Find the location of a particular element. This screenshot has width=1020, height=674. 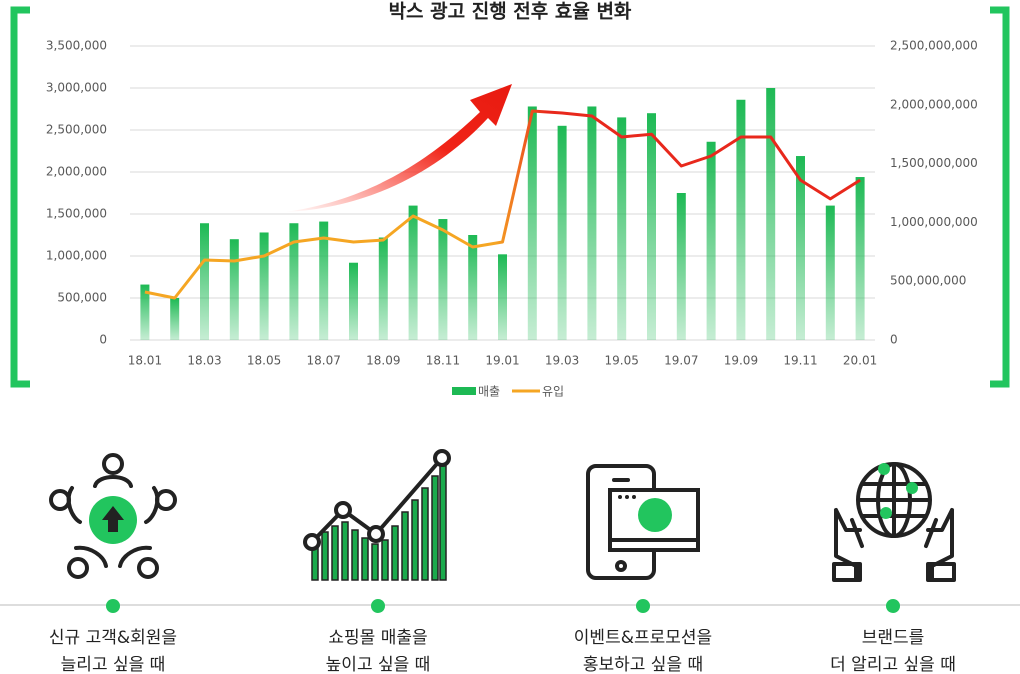

legend-label: 매출 is located at coordinates (489, 392).